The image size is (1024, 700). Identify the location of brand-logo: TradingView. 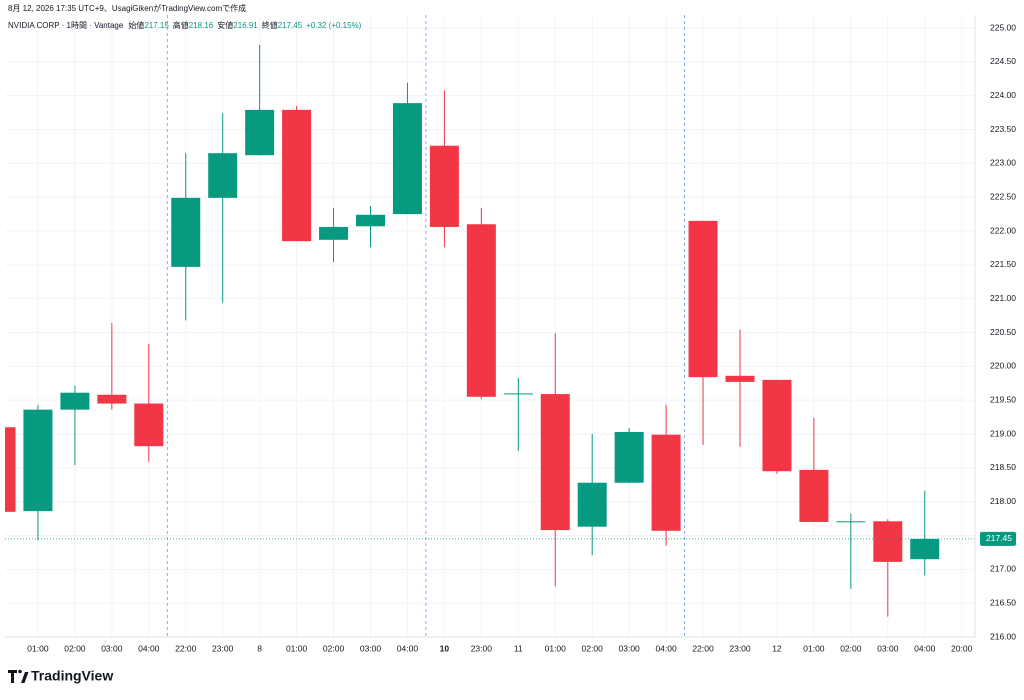
(60, 676).